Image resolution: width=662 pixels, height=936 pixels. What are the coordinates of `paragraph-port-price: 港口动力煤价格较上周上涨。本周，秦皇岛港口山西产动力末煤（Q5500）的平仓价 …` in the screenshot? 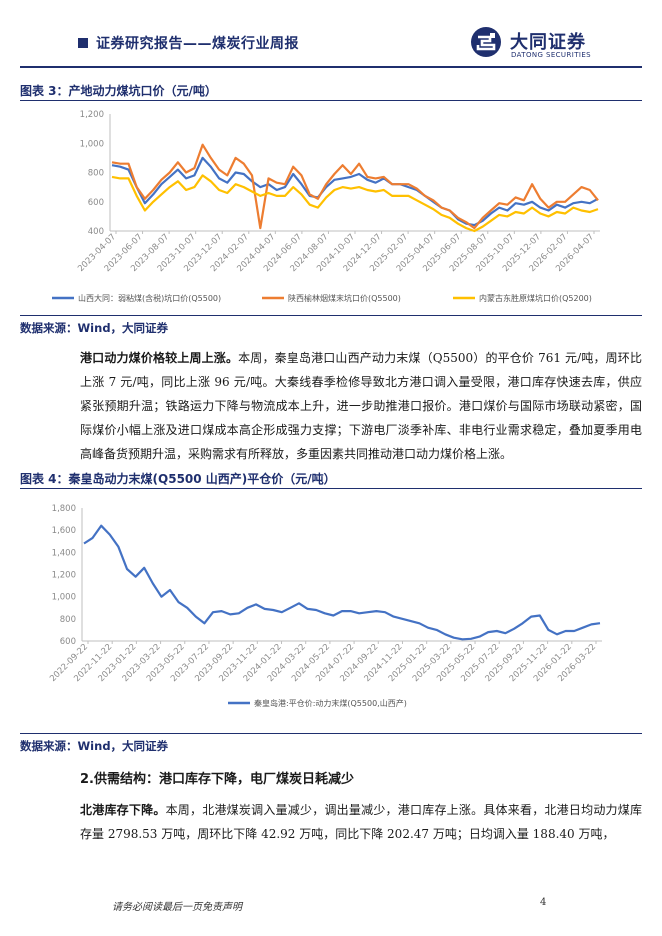 It's located at (361, 406).